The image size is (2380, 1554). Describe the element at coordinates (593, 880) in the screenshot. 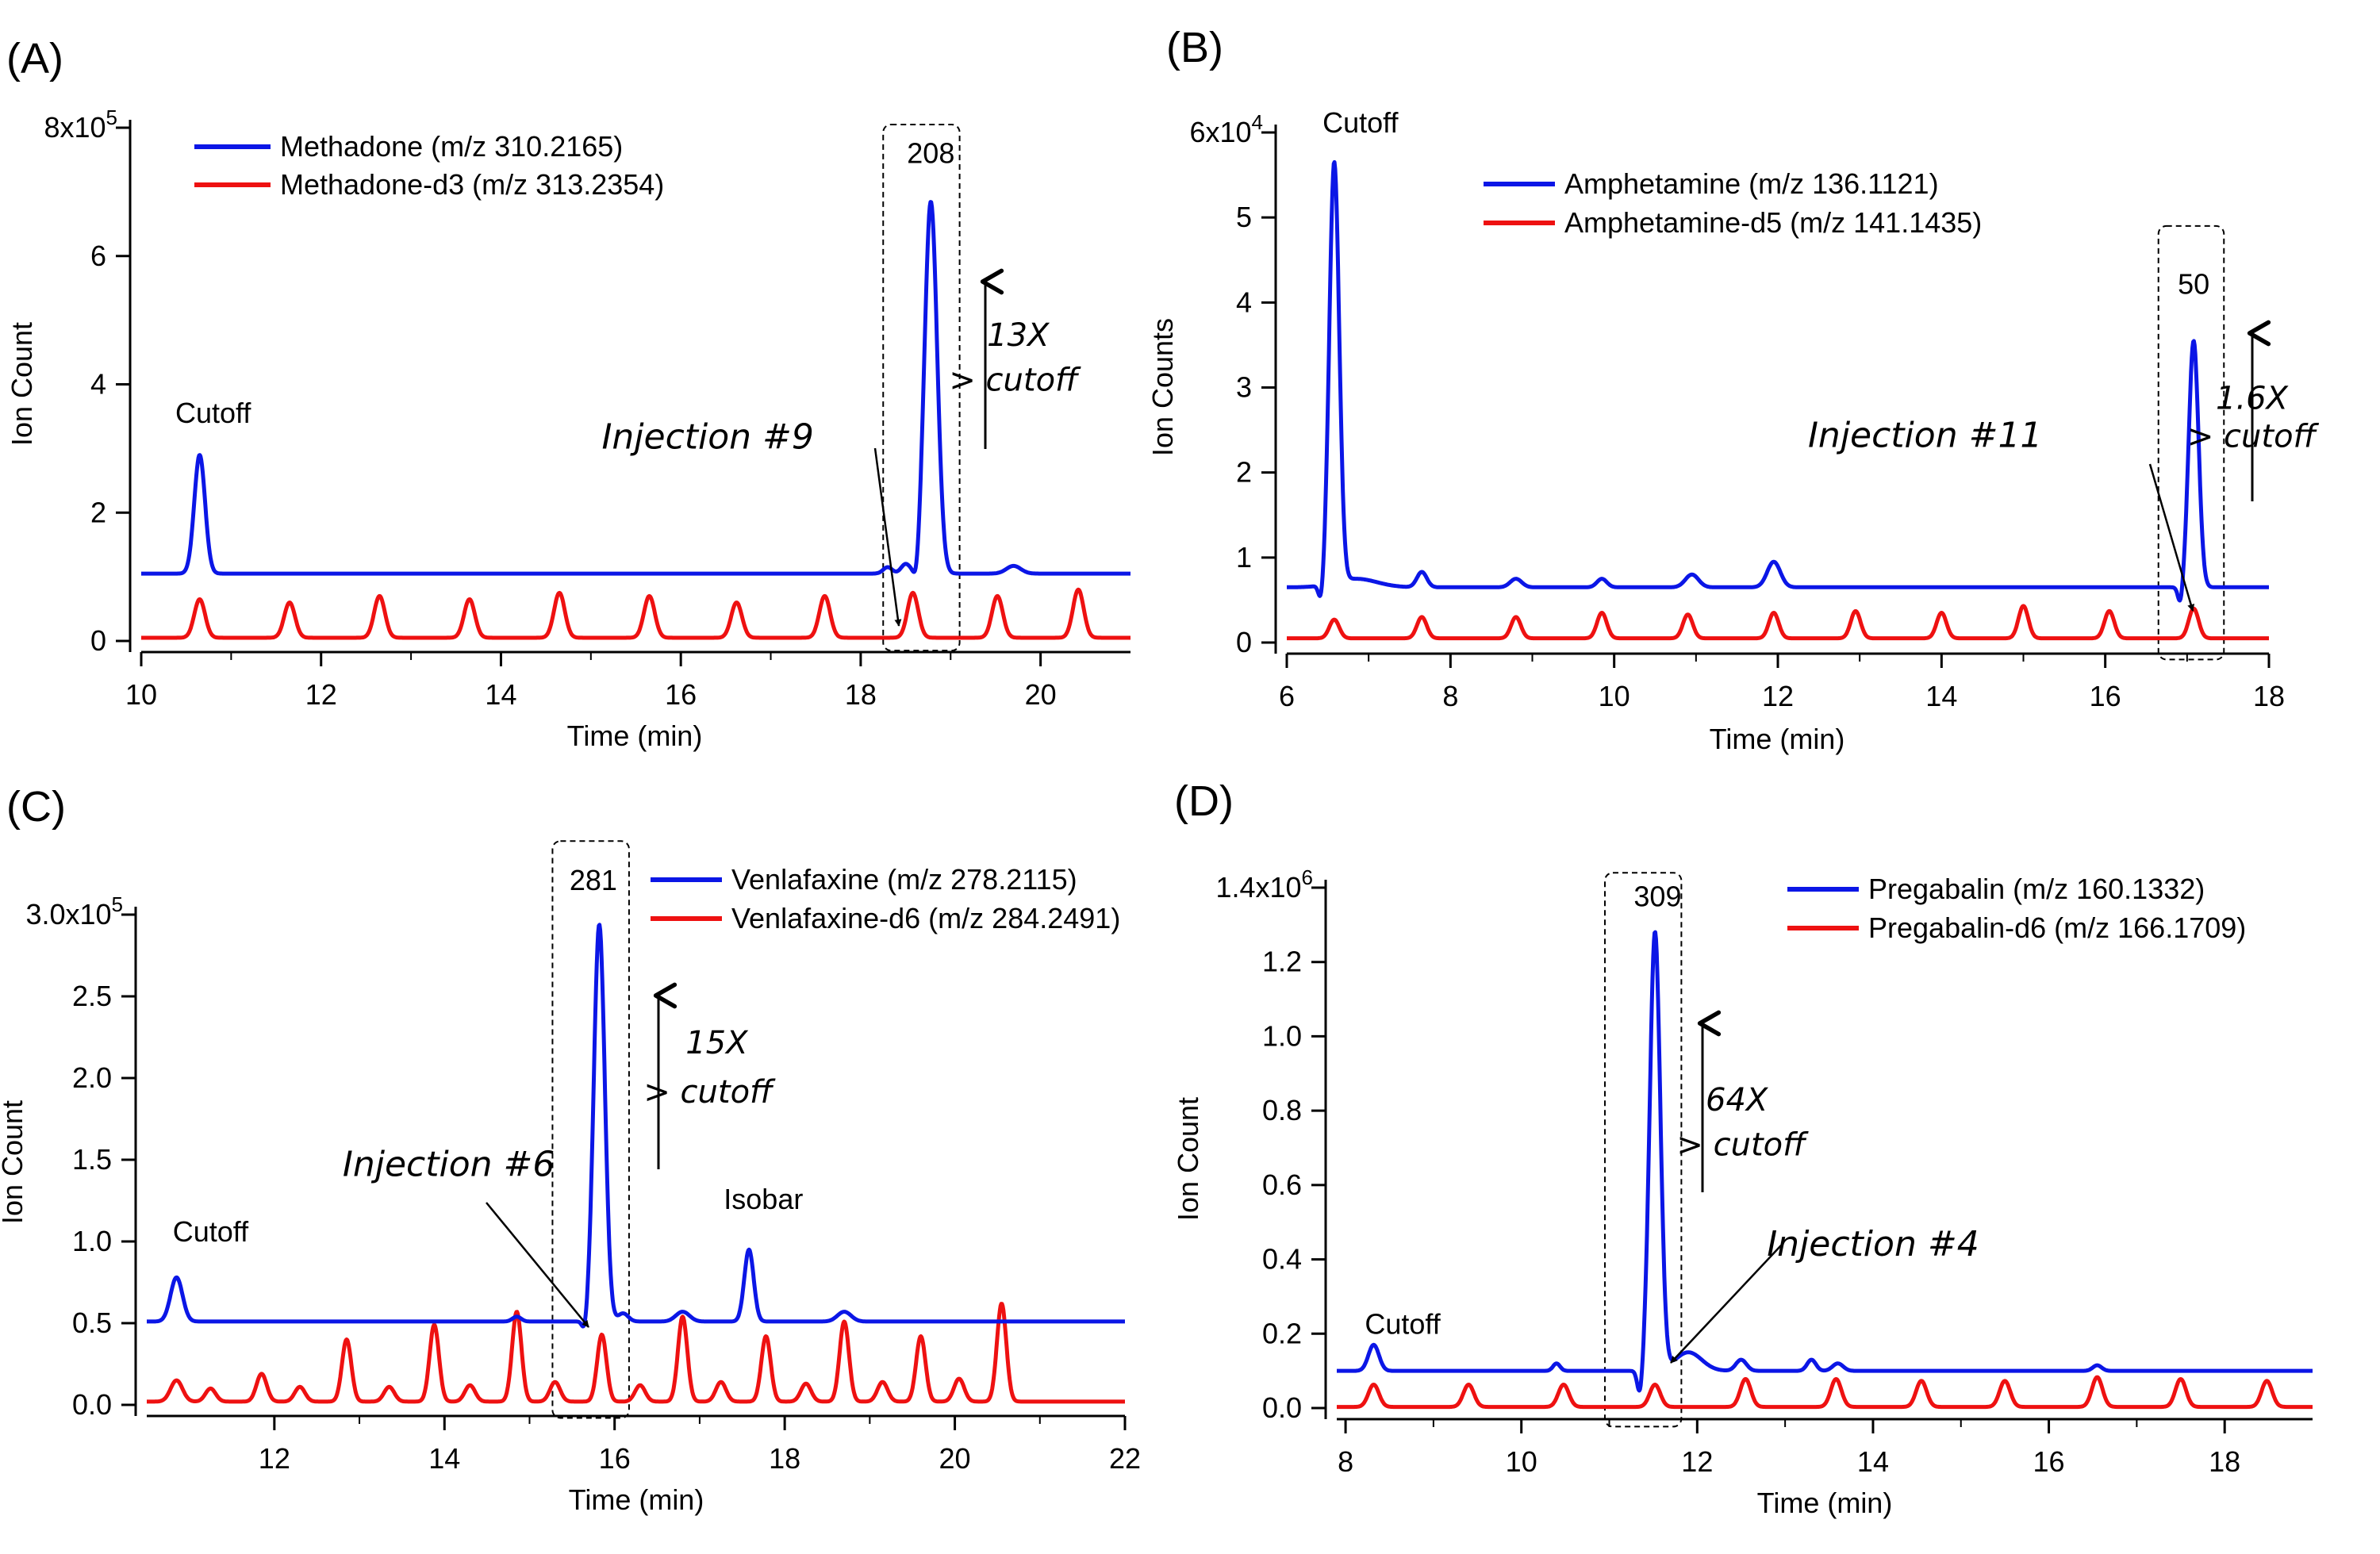

I see `annotation-281: 281` at that location.